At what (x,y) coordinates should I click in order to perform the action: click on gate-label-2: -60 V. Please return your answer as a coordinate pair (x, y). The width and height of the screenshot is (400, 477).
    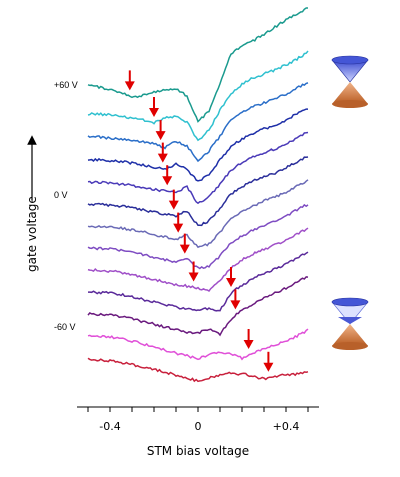
    Looking at the image, I should click on (65, 327).